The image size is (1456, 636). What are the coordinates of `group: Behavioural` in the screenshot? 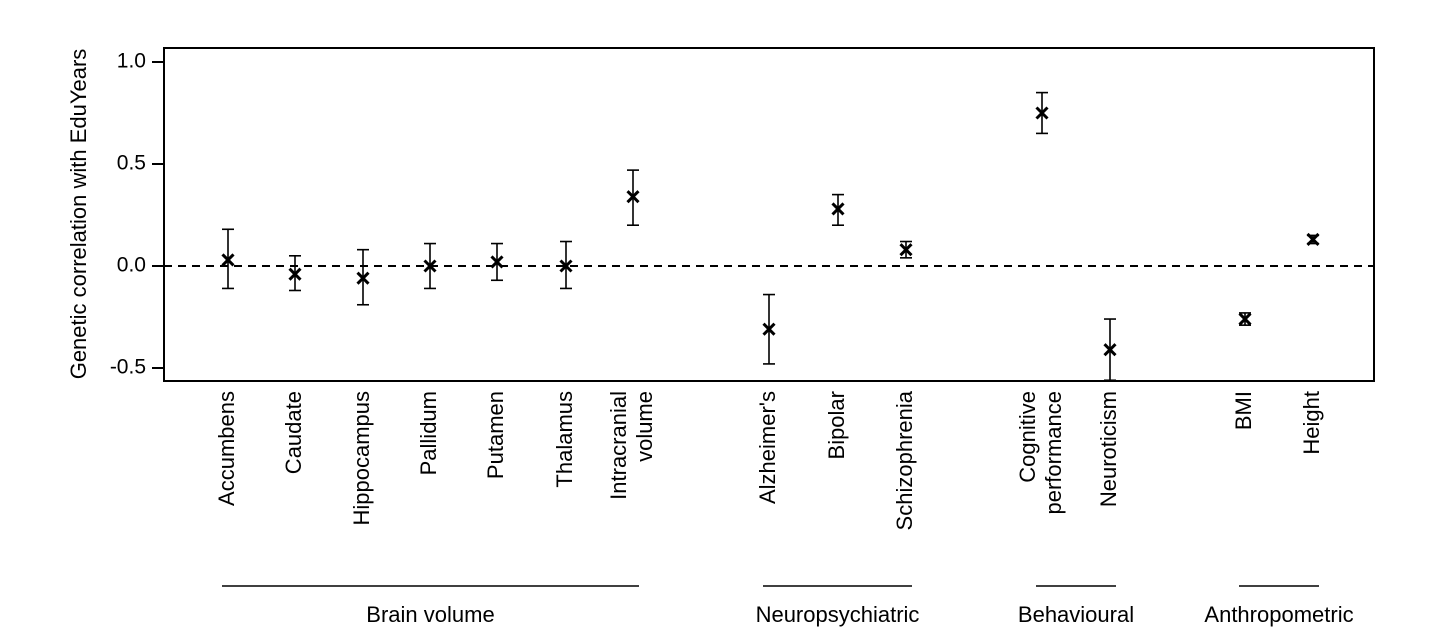 It's located at (1076, 606).